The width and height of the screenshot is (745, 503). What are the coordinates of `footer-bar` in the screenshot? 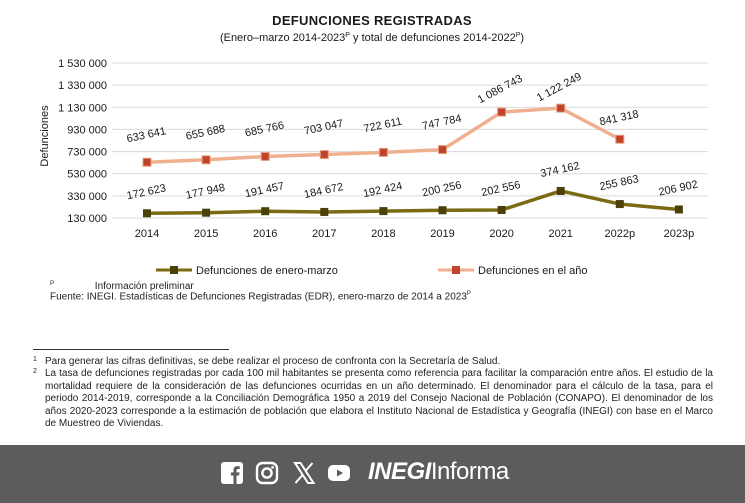 It's located at (372, 474).